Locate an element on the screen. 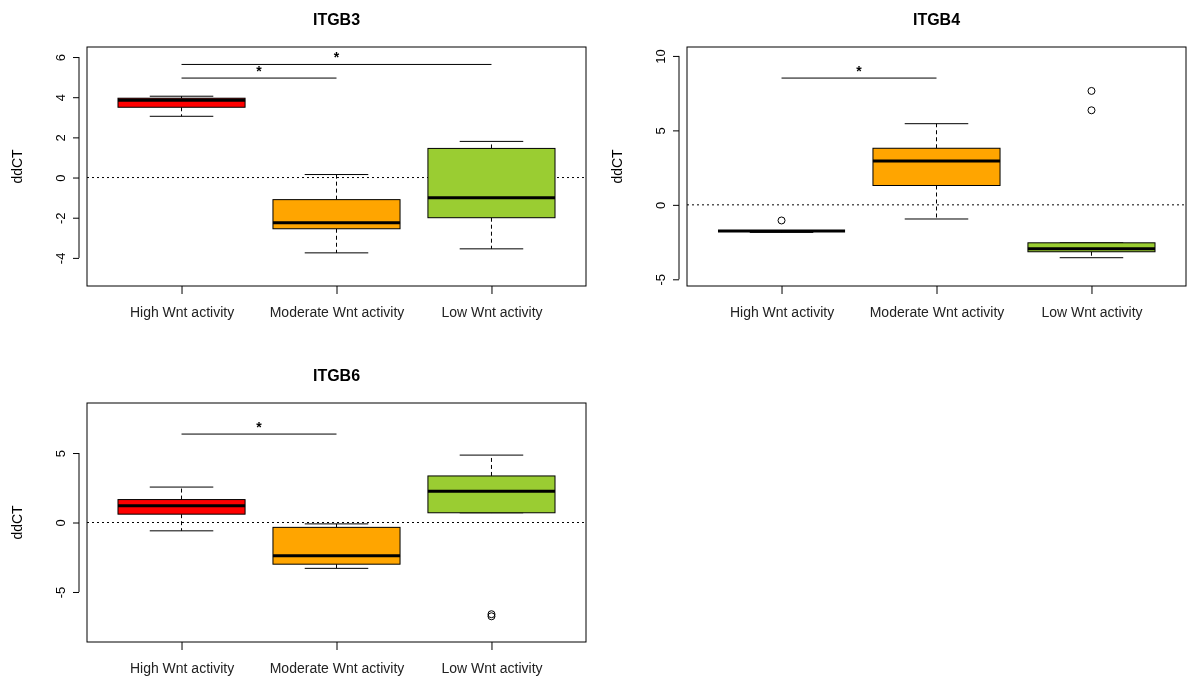 The image size is (1189, 695). y-tick-label: 4 is located at coordinates (60, 98).